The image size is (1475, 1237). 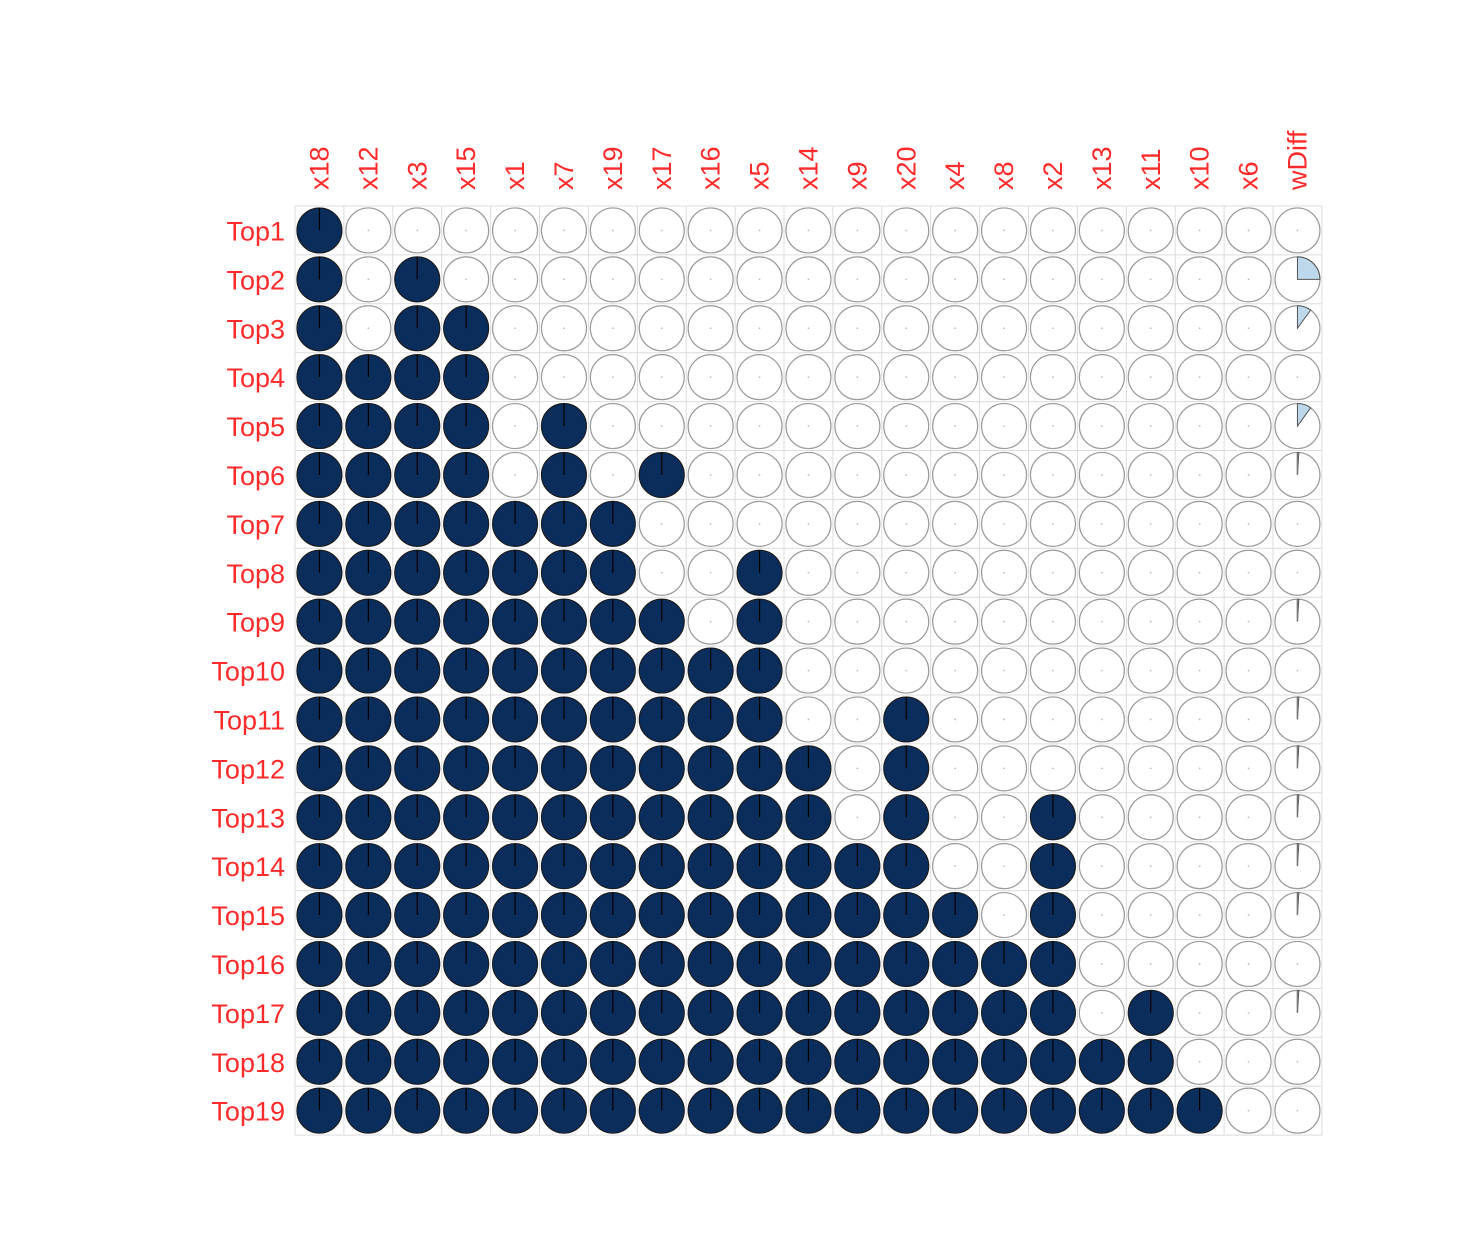 What do you see at coordinates (255, 427) in the screenshot?
I see `row-label: Top5` at bounding box center [255, 427].